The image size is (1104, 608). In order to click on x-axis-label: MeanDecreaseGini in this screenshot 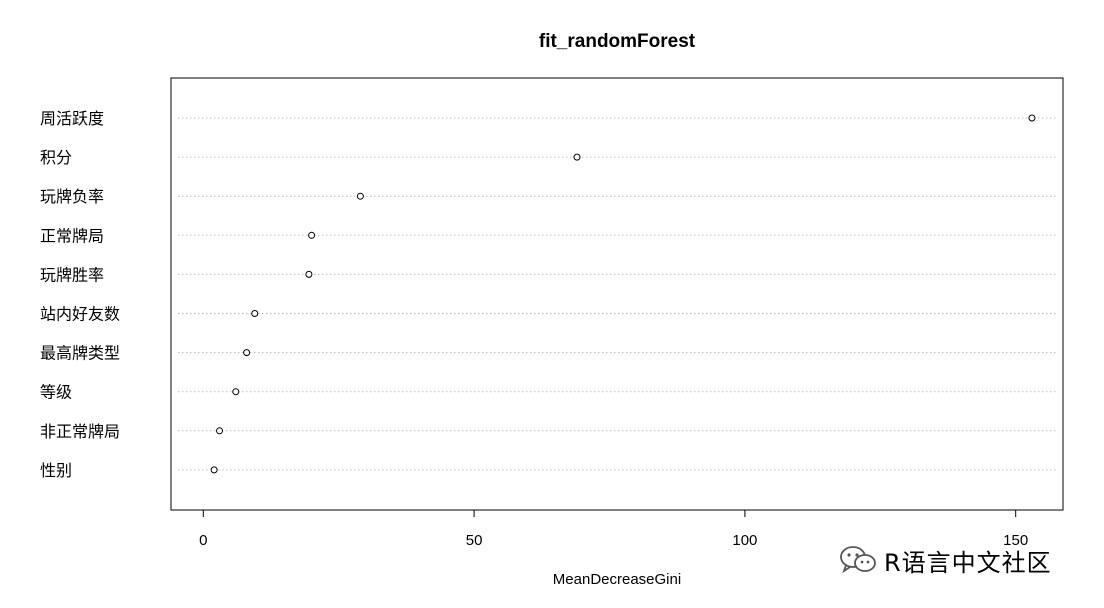, I will do `click(617, 579)`.